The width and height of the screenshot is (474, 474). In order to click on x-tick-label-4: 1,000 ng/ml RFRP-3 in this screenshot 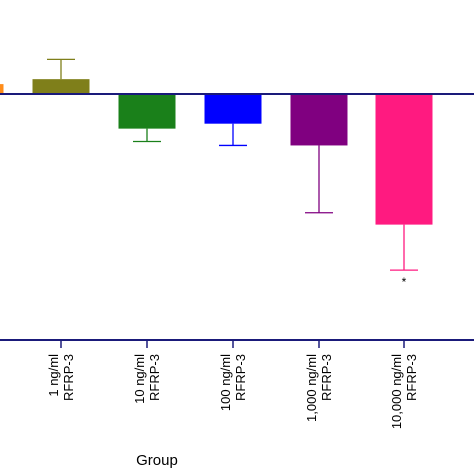, I will do `click(319, 388)`.